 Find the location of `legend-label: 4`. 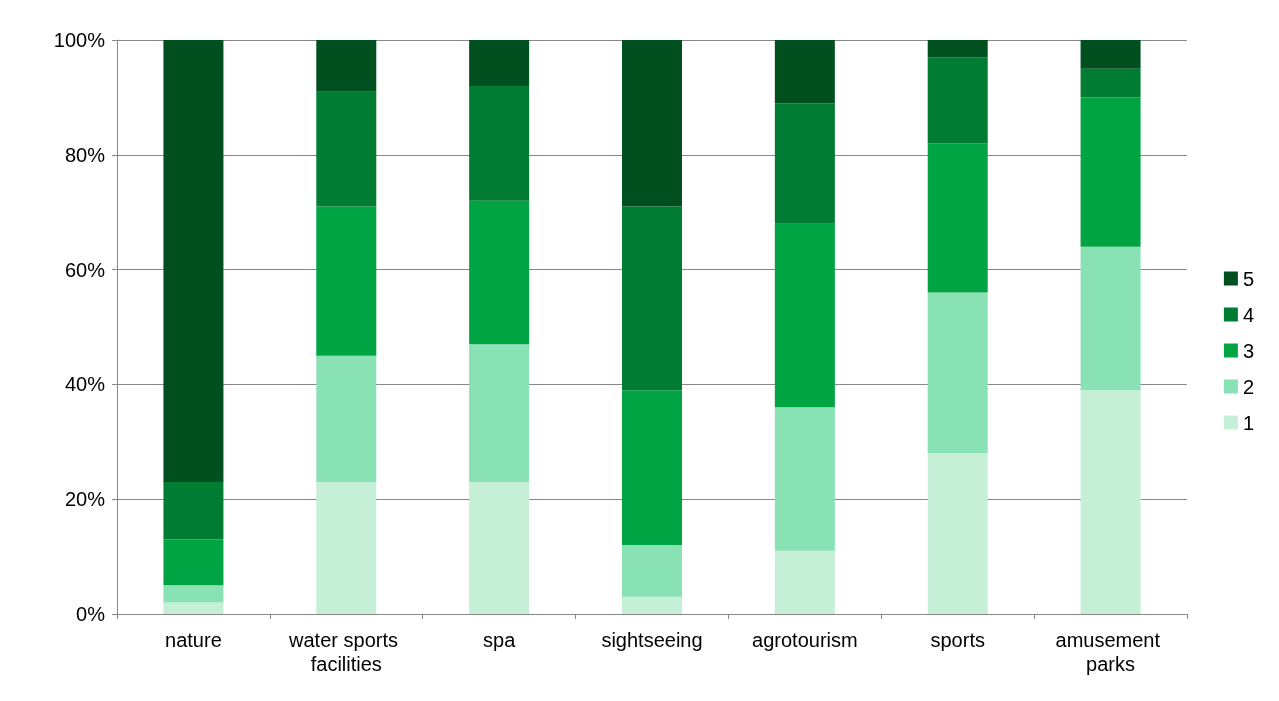

legend-label: 4 is located at coordinates (1248, 314).